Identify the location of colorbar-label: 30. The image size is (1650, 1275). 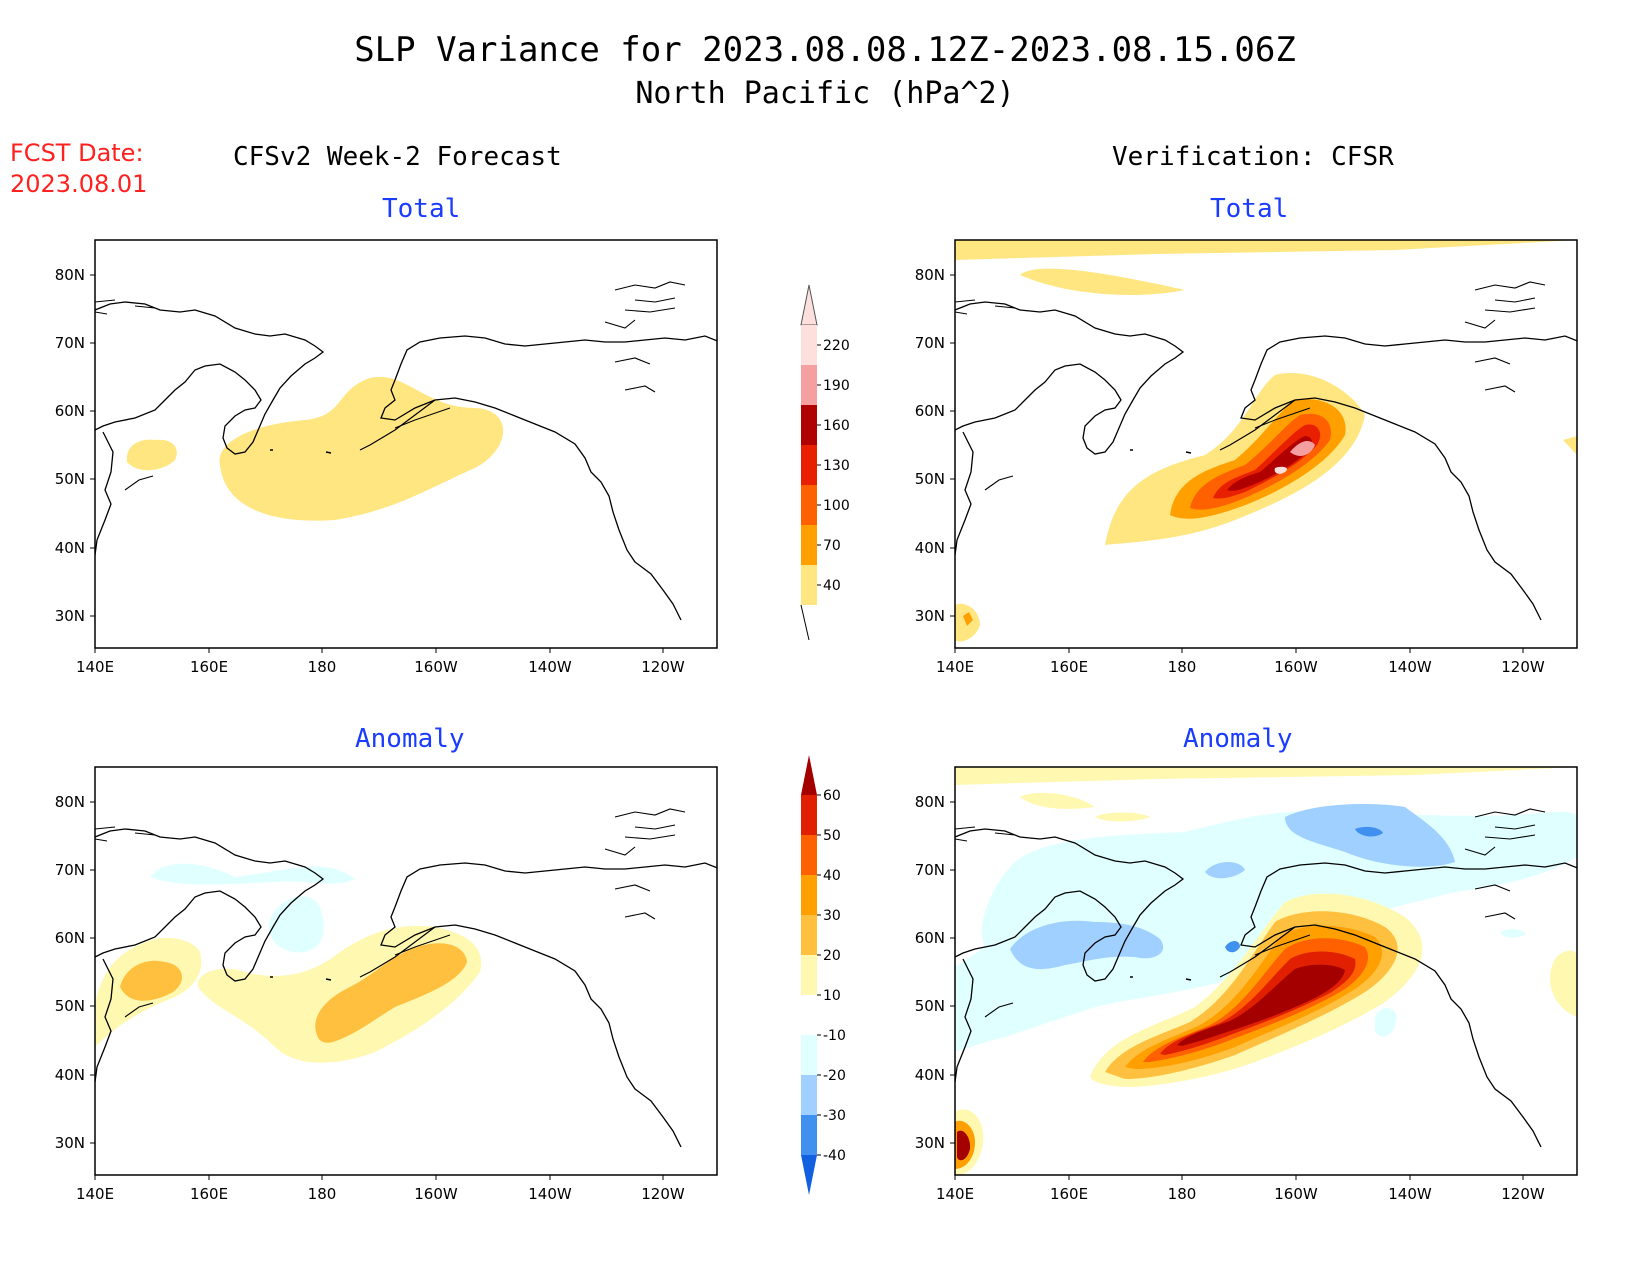
(832, 916).